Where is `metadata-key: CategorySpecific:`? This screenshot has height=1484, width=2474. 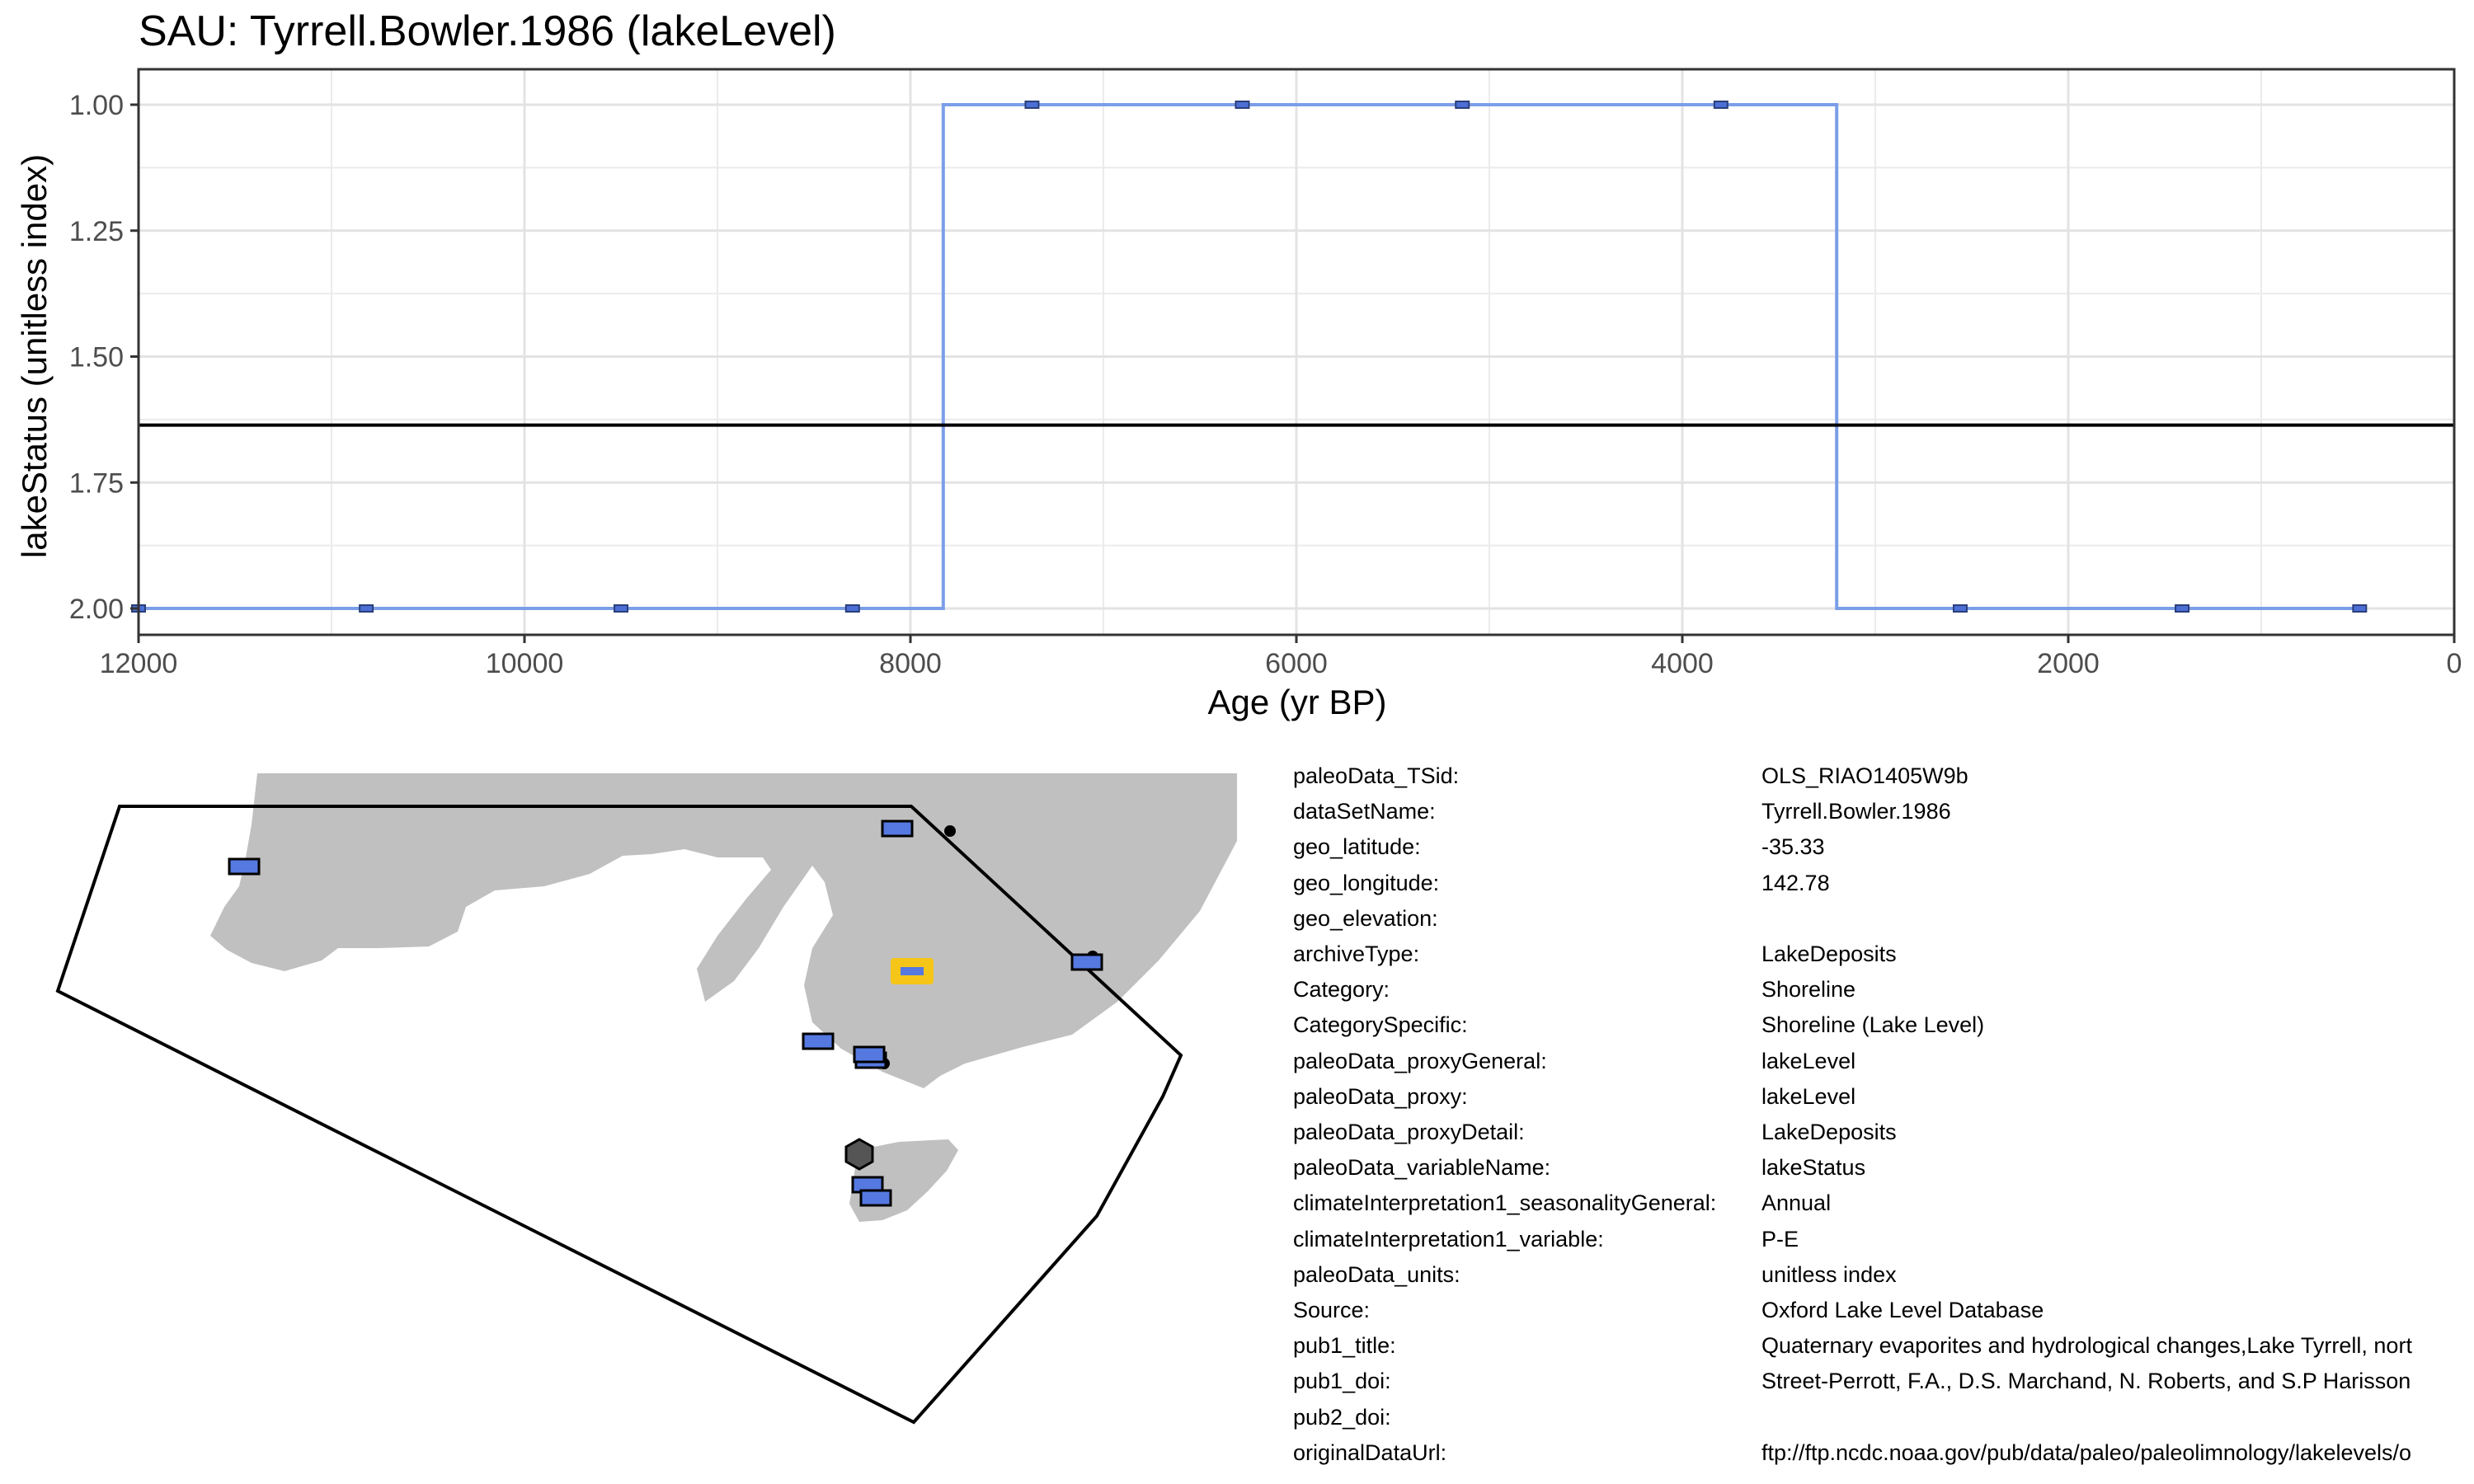 metadata-key: CategorySpecific: is located at coordinates (1380, 1025).